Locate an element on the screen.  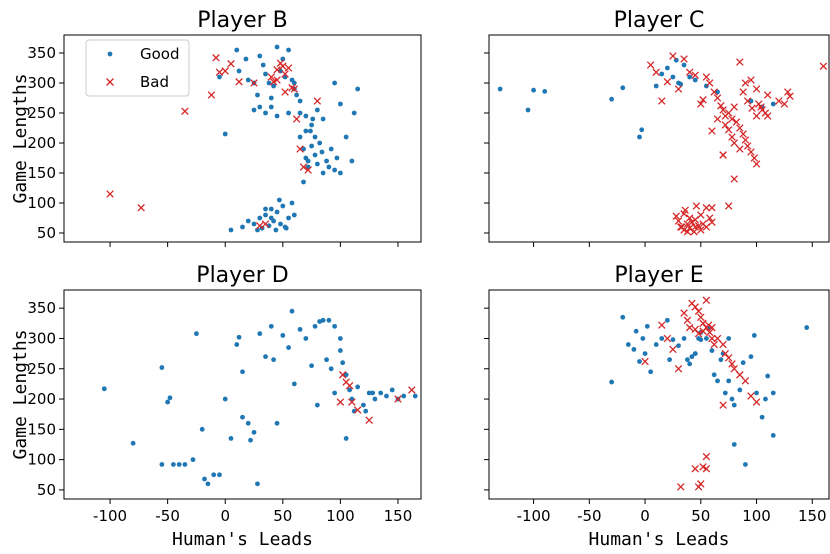
legend-good-marker is located at coordinates (110, 54).